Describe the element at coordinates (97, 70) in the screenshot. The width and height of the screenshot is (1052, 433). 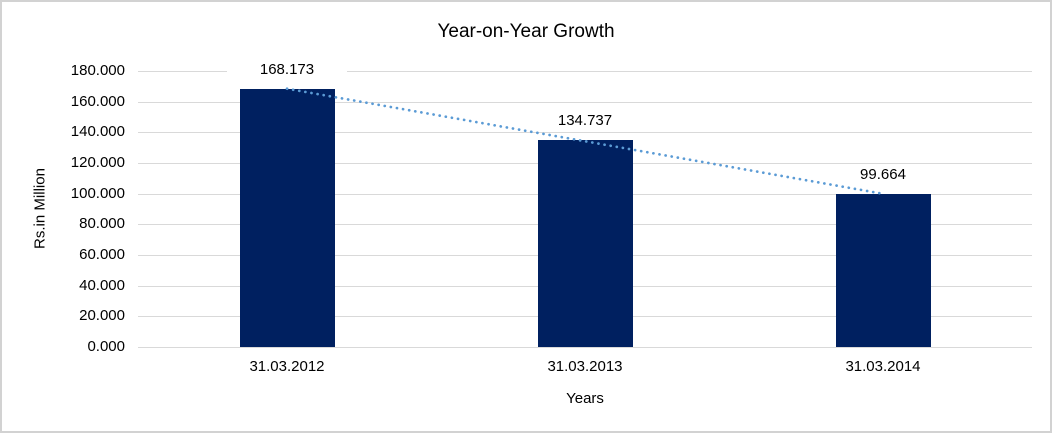
I see `y-tick-label: 180.000` at that location.